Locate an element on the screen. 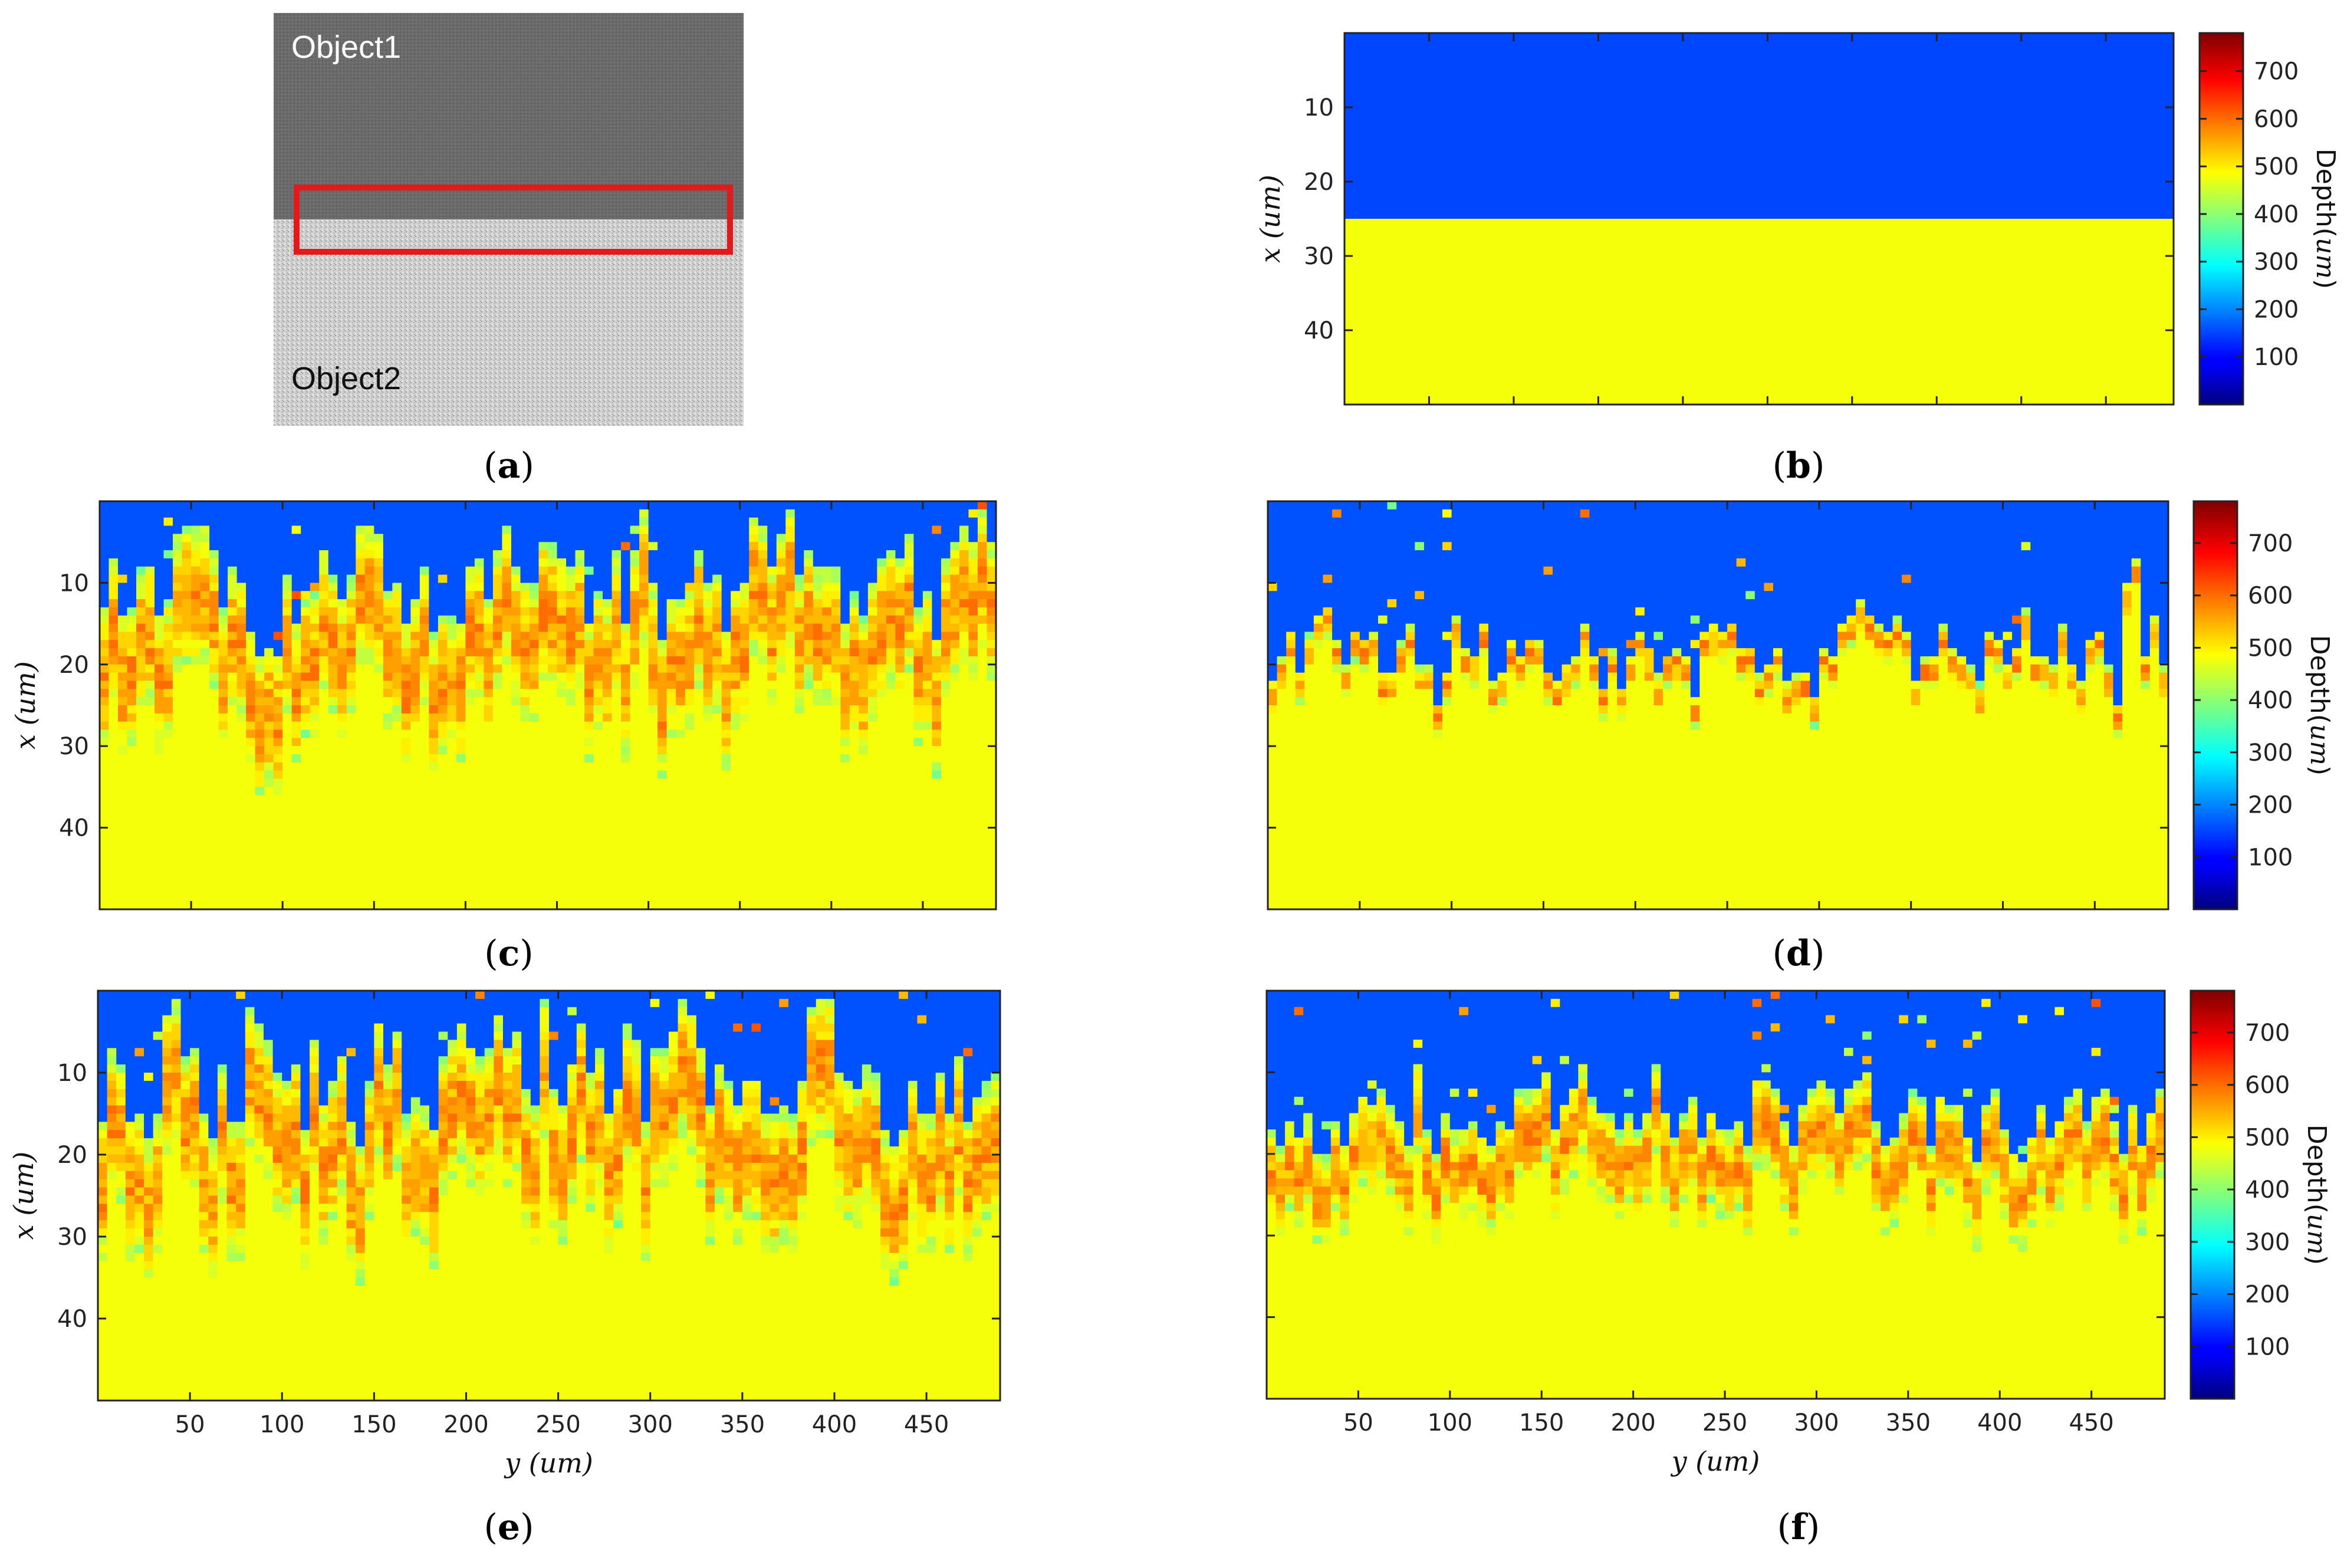 The height and width of the screenshot is (1568, 2344). xtick-label: 200 is located at coordinates (466, 1424).